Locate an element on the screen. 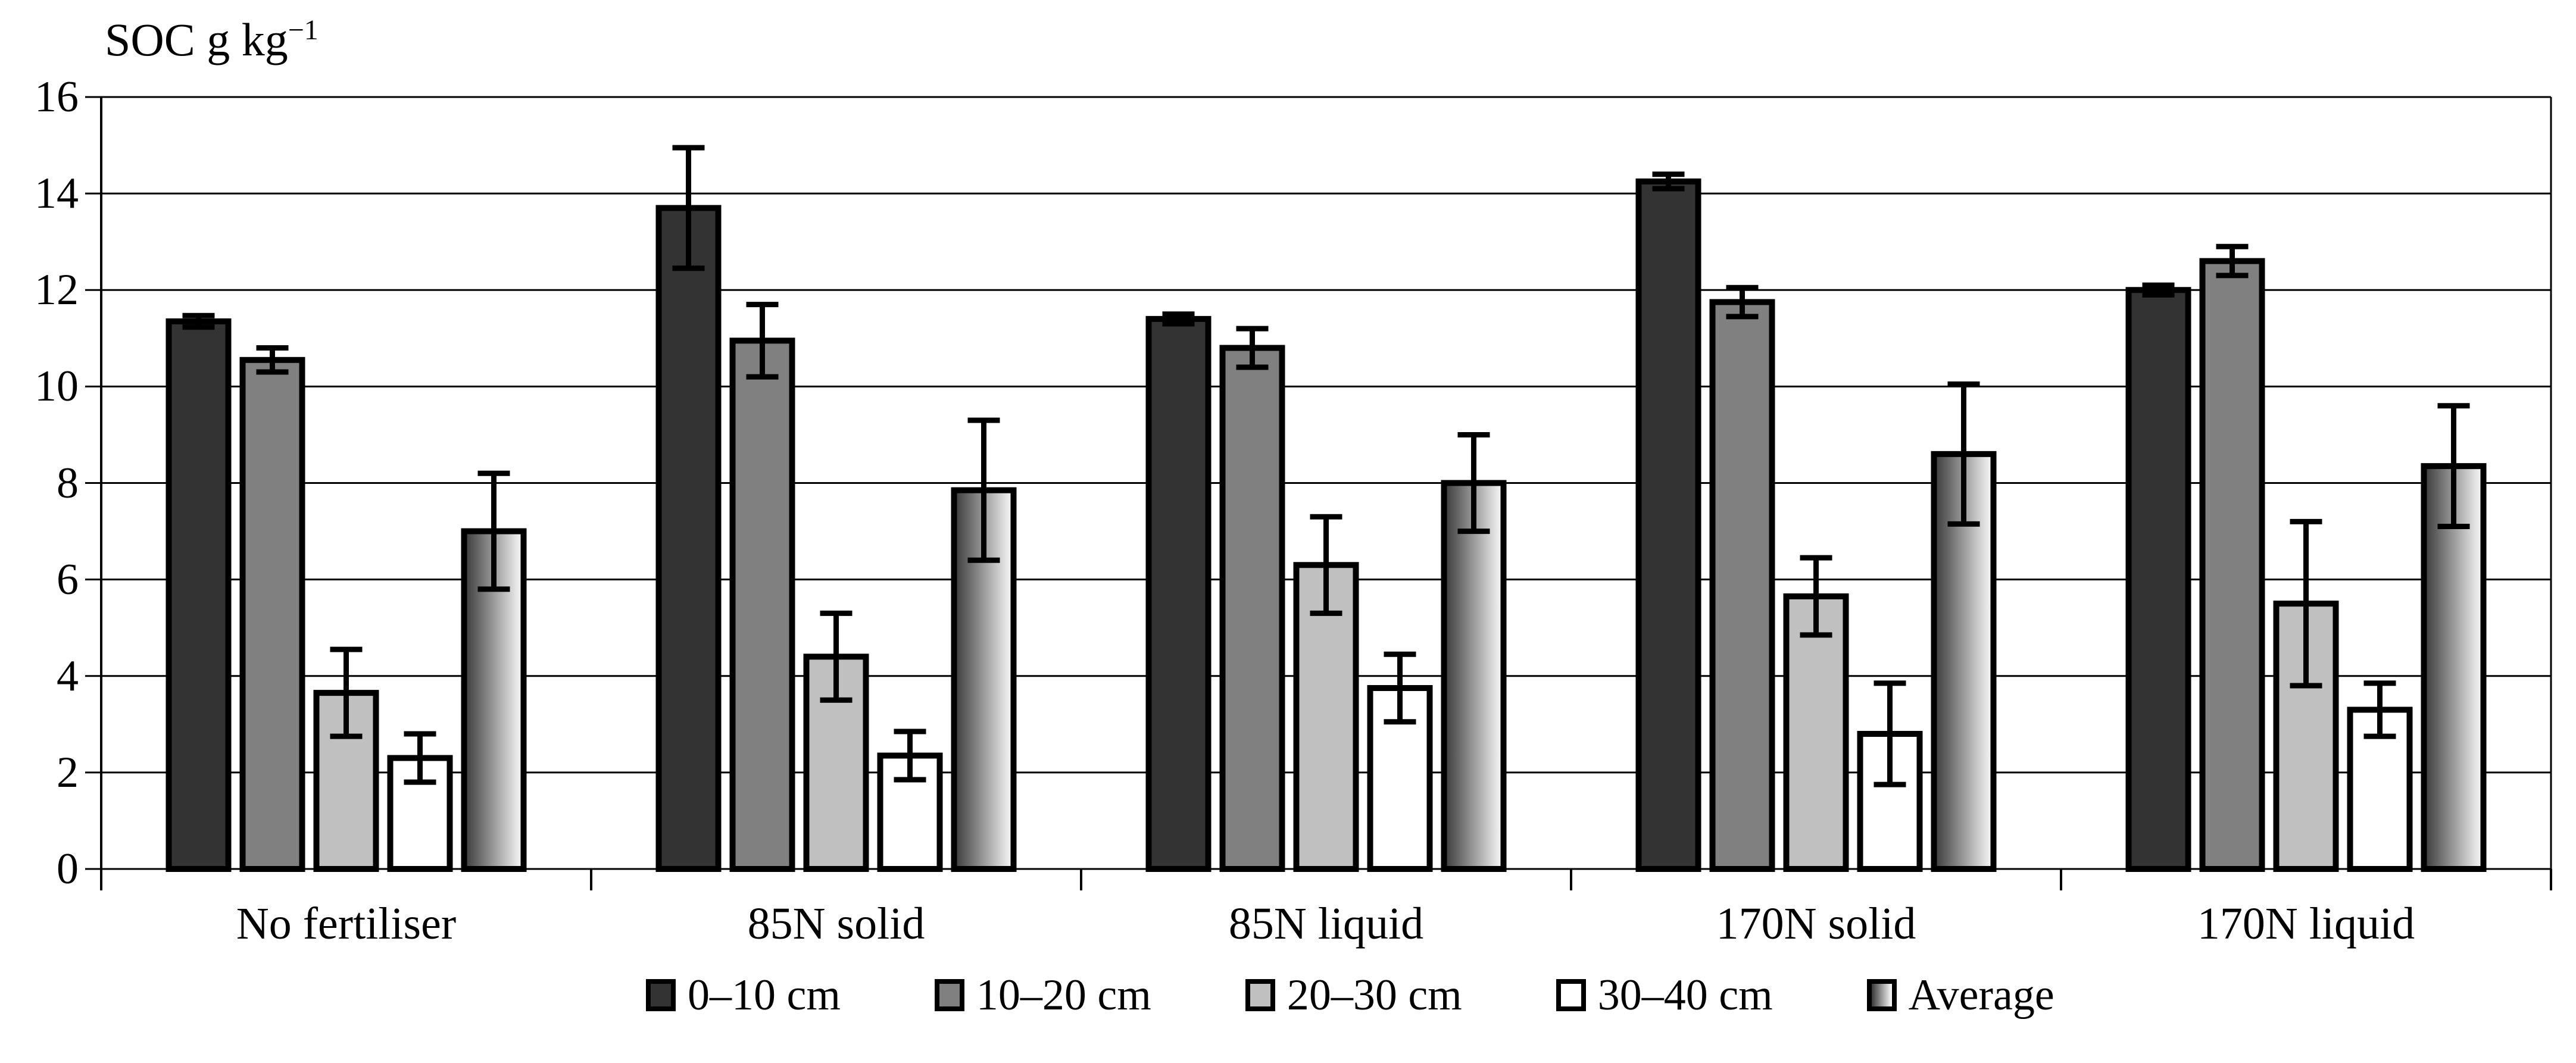 The height and width of the screenshot is (1063, 2576). bar-Average-85N-liquid is located at coordinates (1474, 676).